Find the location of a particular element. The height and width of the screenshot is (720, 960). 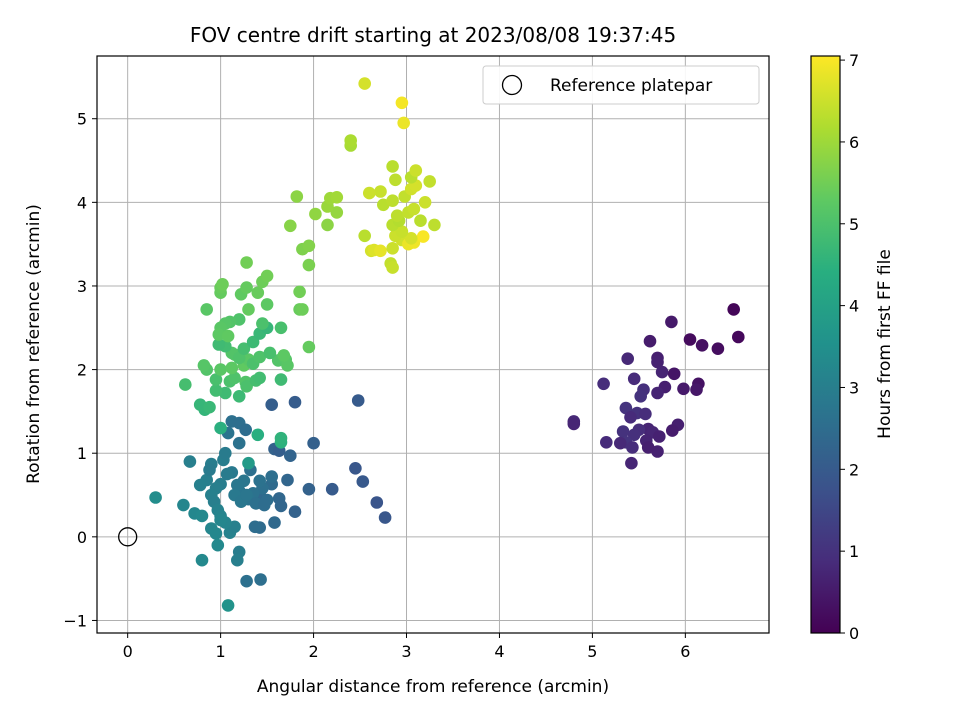

colorbar-tick-label: 3 is located at coordinates (854, 387).